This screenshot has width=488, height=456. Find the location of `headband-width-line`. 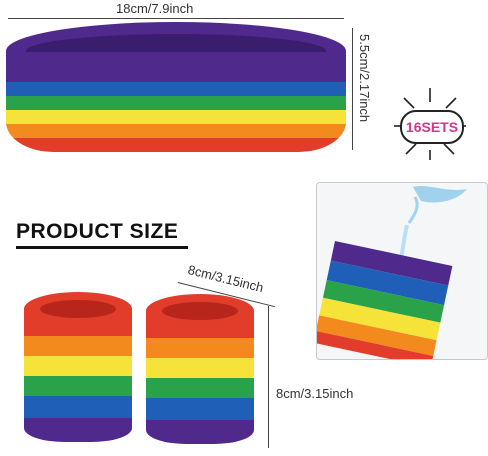

headband-width-line is located at coordinates (176, 18).